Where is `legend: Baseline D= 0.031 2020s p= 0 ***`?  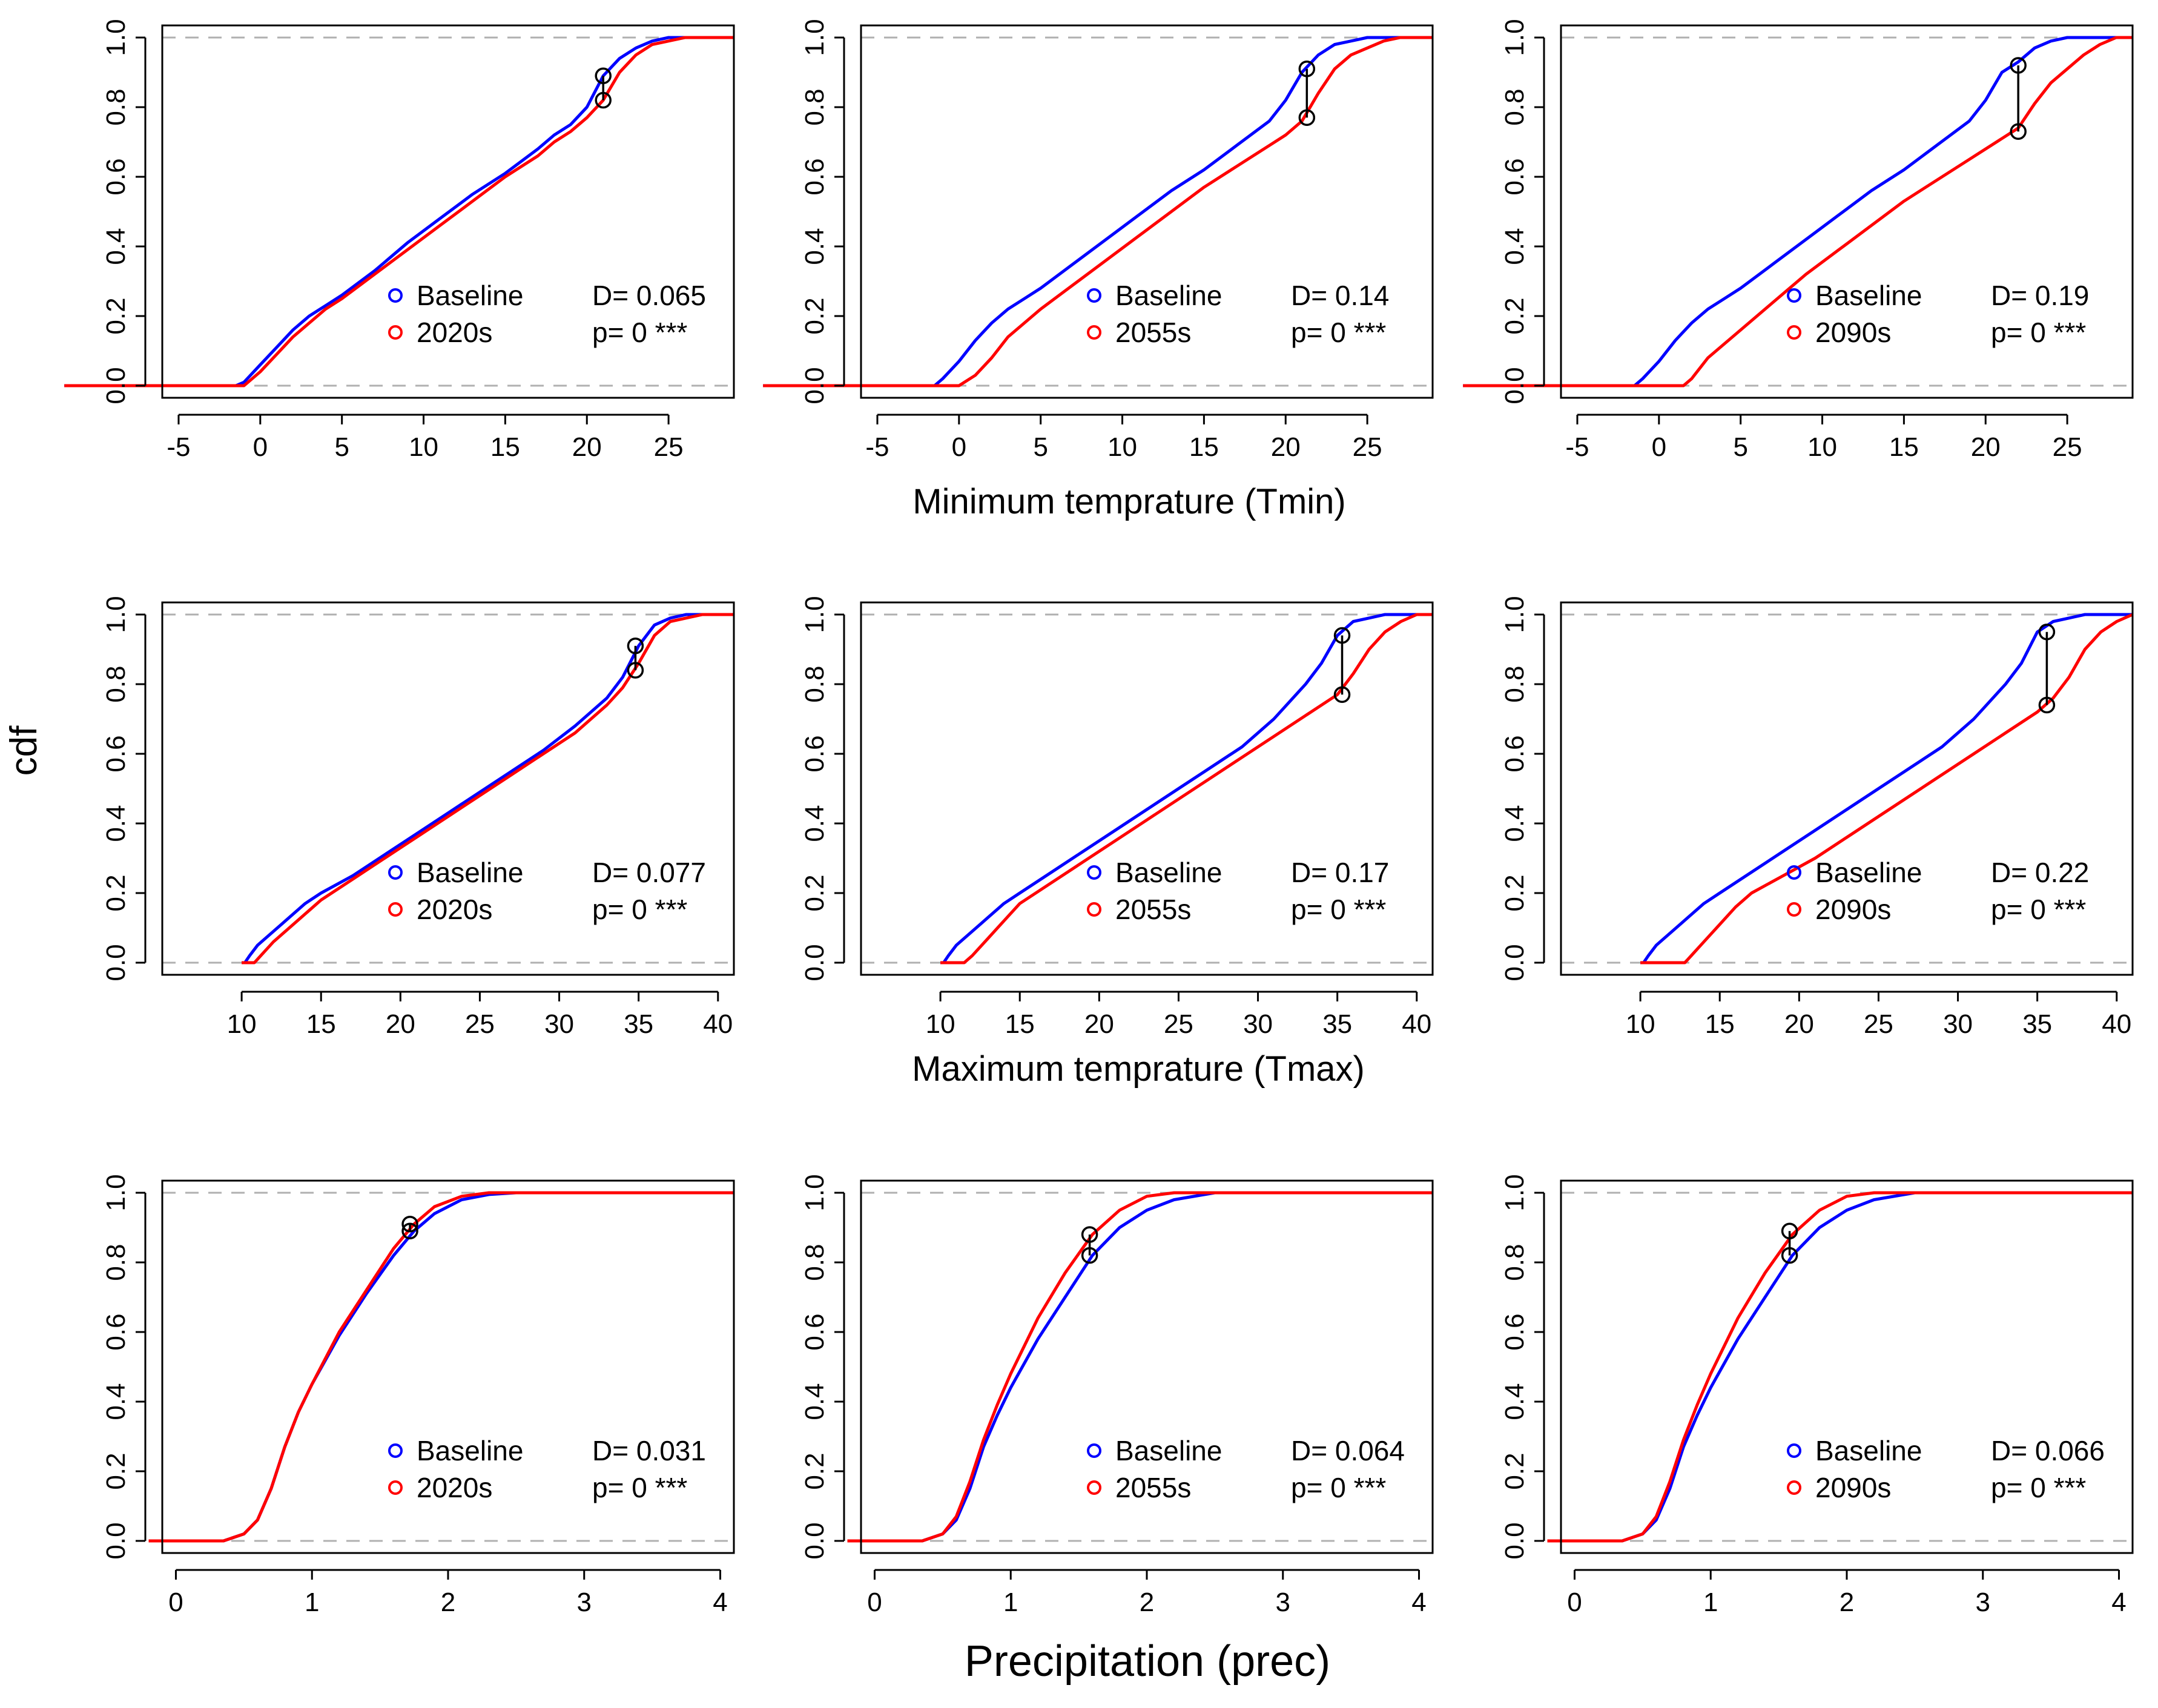 legend: Baseline D= 0.031 2020s p= 0 *** is located at coordinates (547, 1469).